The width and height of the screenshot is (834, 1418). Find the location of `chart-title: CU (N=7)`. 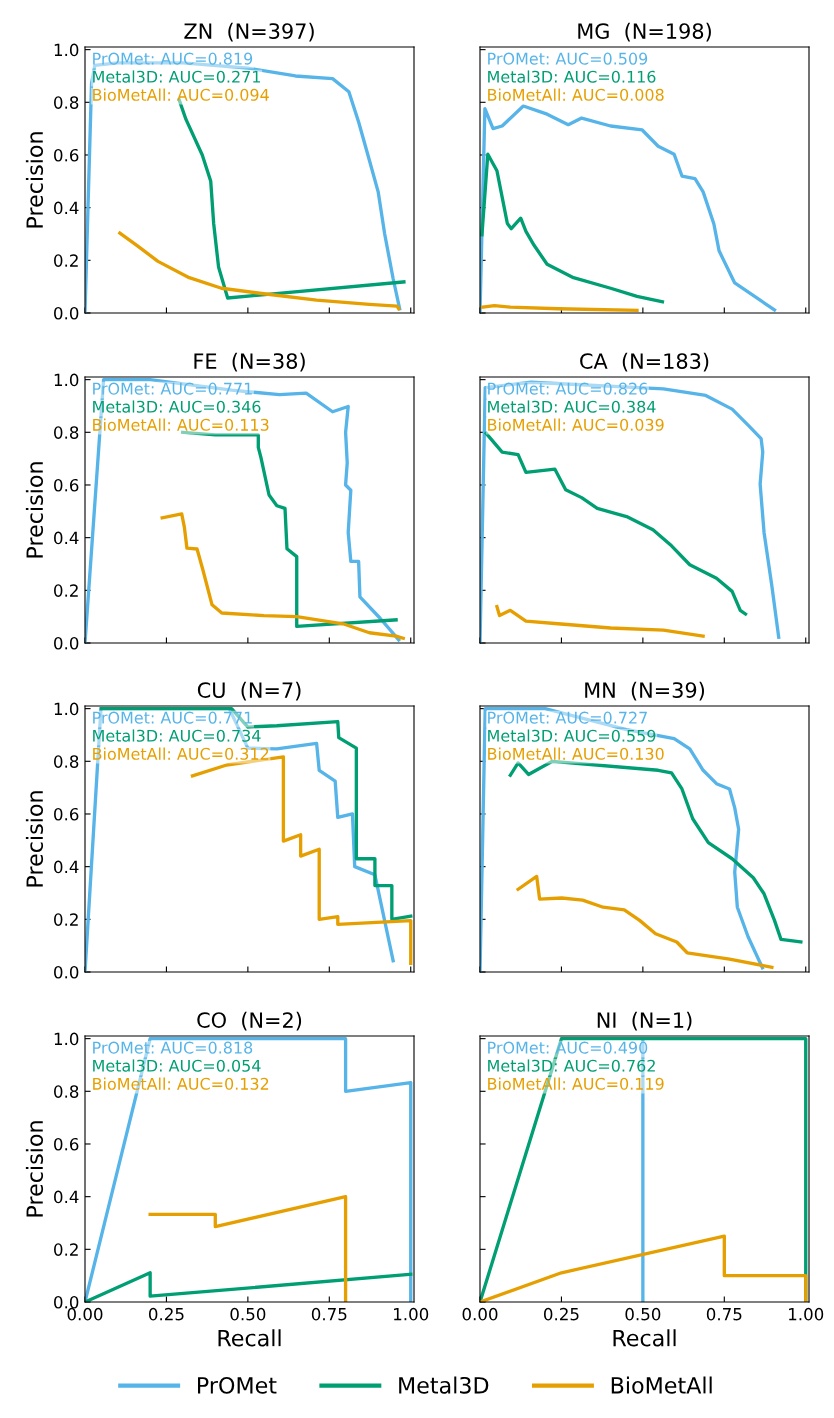

chart-title: CU (N=7) is located at coordinates (249, 691).